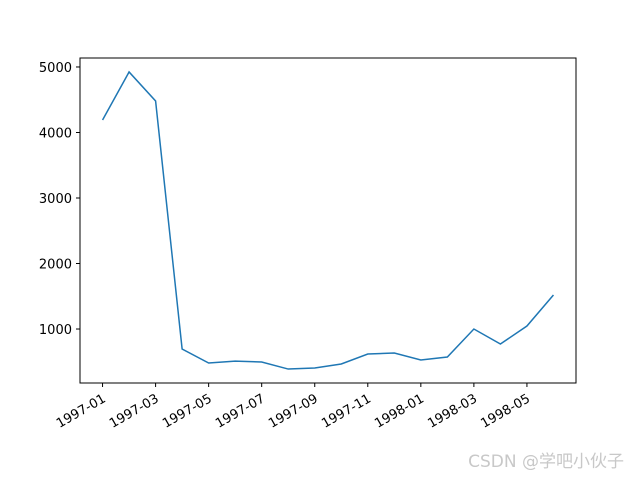 This screenshot has width=640, height=480. Describe the element at coordinates (55, 133) in the screenshot. I see `y-tick-label: 4000` at that location.